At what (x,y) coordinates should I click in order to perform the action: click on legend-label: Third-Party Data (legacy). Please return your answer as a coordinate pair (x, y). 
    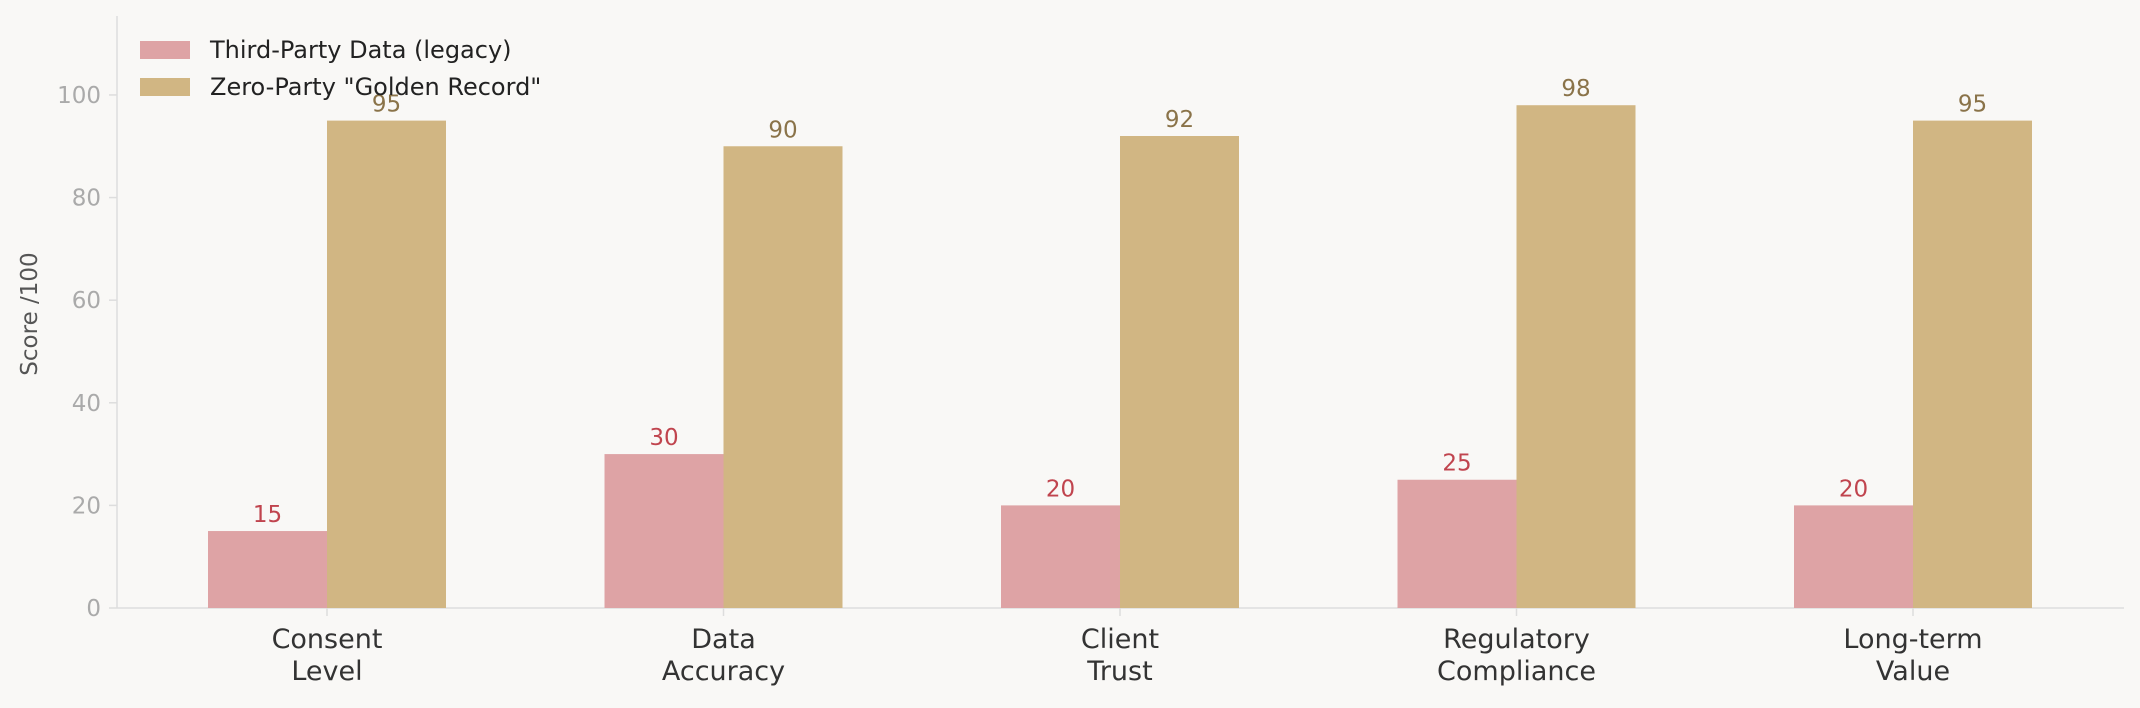
    Looking at the image, I should click on (360, 50).